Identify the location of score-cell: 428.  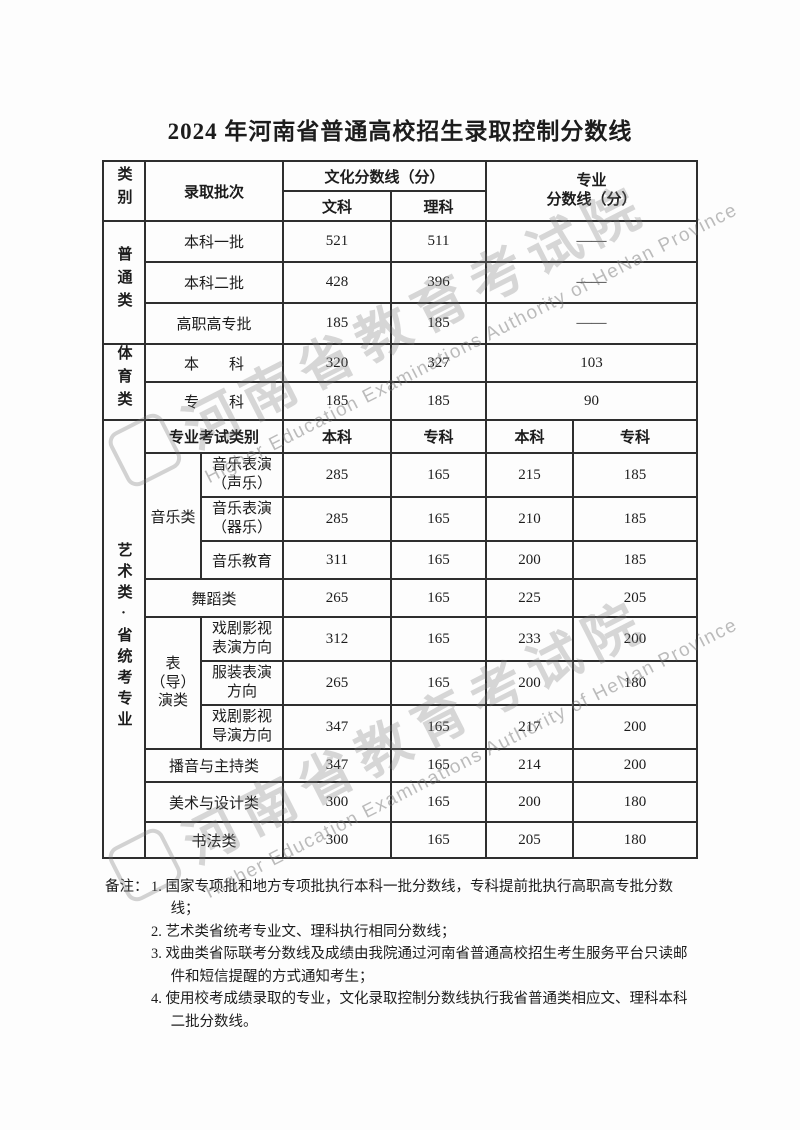
(337, 282).